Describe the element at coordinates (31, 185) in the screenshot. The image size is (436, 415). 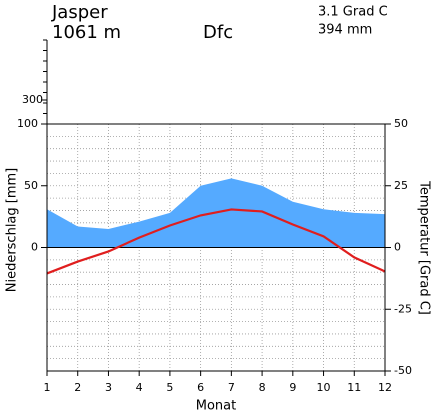
I see `y-tick-label: 50` at that location.